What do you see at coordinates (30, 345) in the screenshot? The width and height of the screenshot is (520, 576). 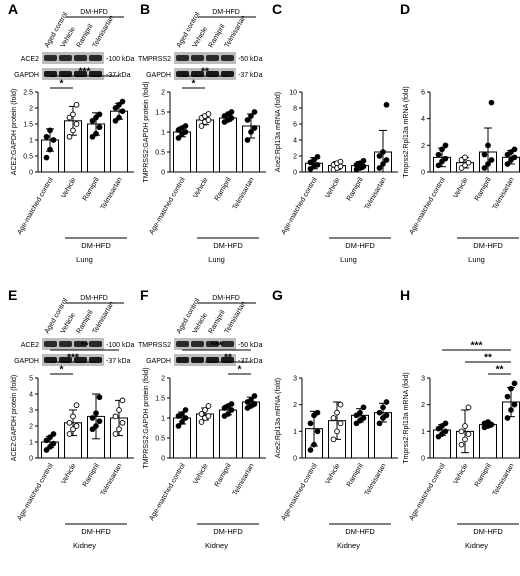 I see `blot-target-label: ACE2` at bounding box center [30, 345].